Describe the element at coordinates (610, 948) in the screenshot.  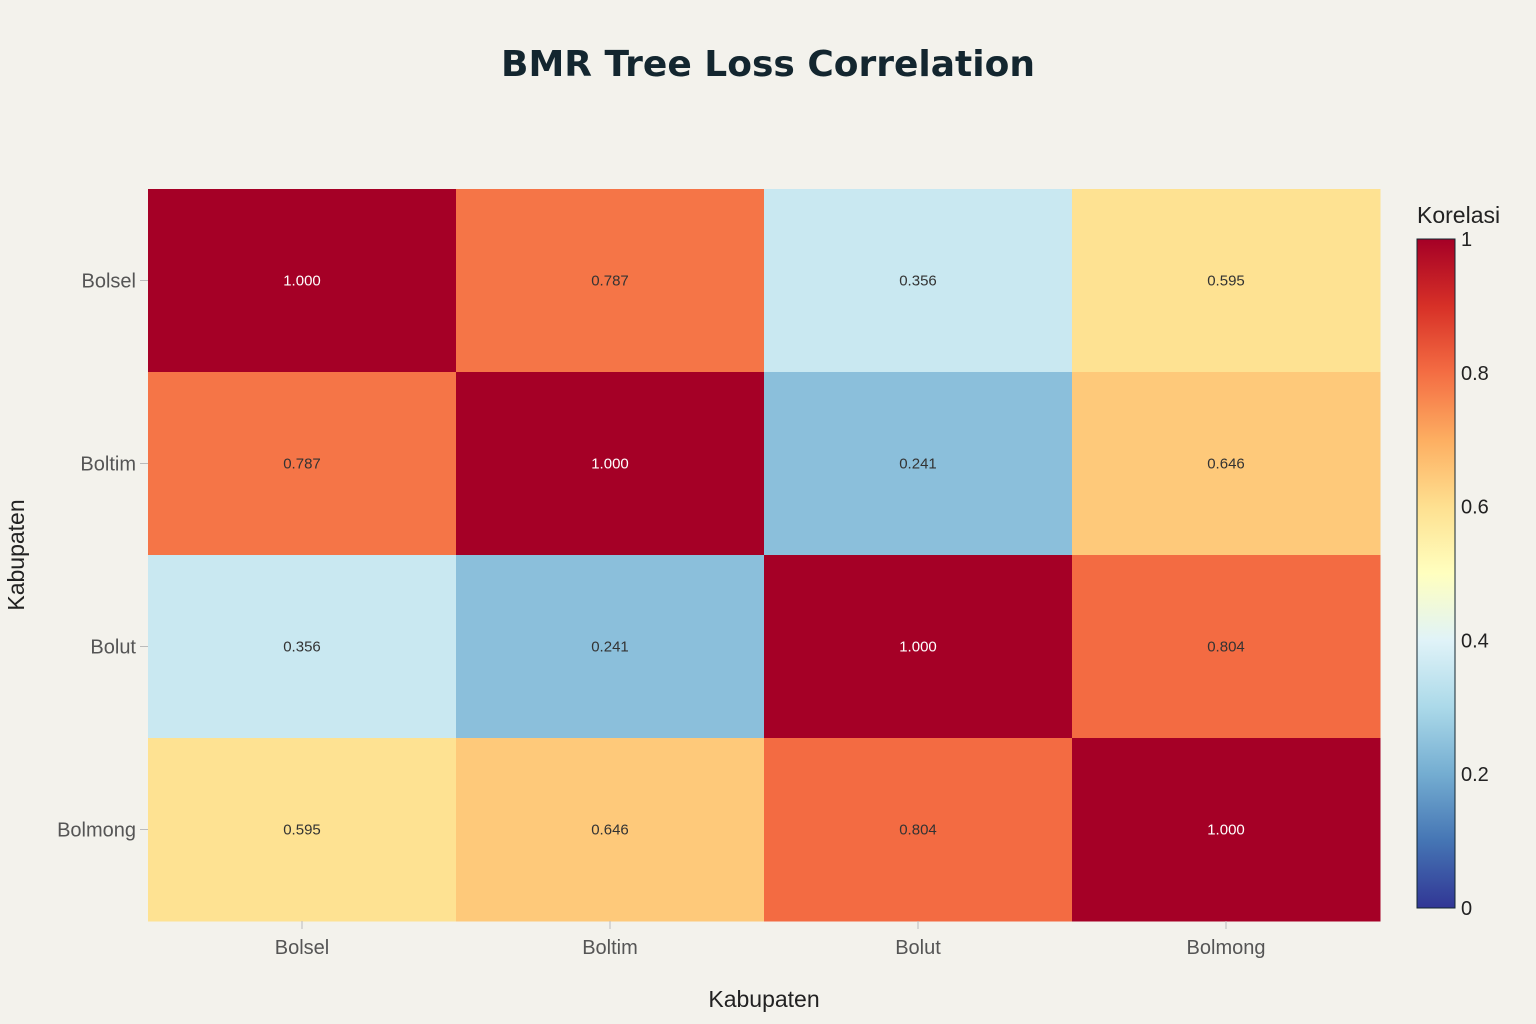
I see `x-tick-label: Boltim` at that location.